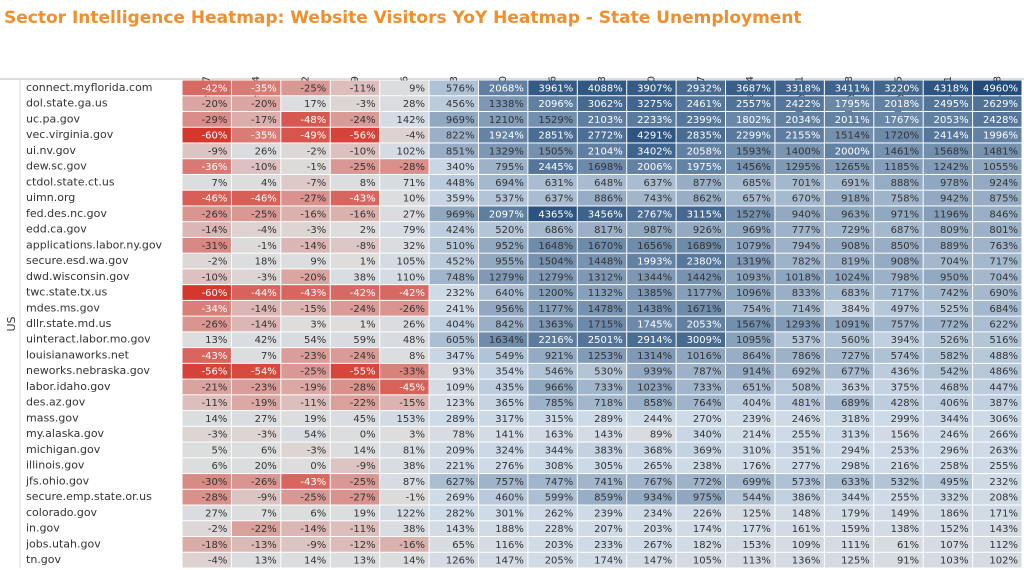 Image resolution: width=1024 pixels, height=570 pixels. What do you see at coordinates (954, 277) in the screenshot?
I see `cell-label: 950%` at bounding box center [954, 277].